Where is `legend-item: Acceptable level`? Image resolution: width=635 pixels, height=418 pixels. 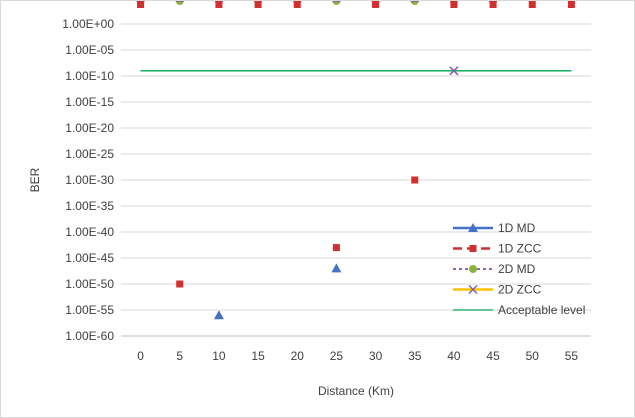 legend-item: Acceptable level is located at coordinates (519, 310).